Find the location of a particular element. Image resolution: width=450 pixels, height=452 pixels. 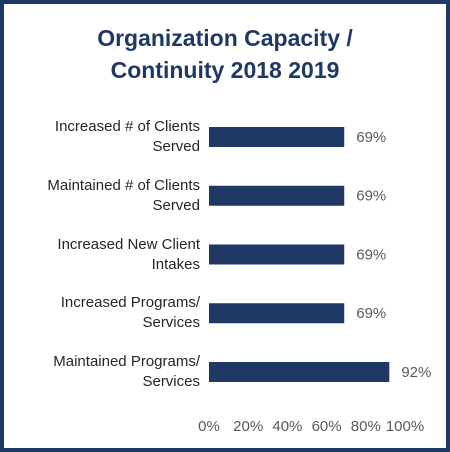

y-tick-label: Increased New Client Intakes is located at coordinates (128, 254).